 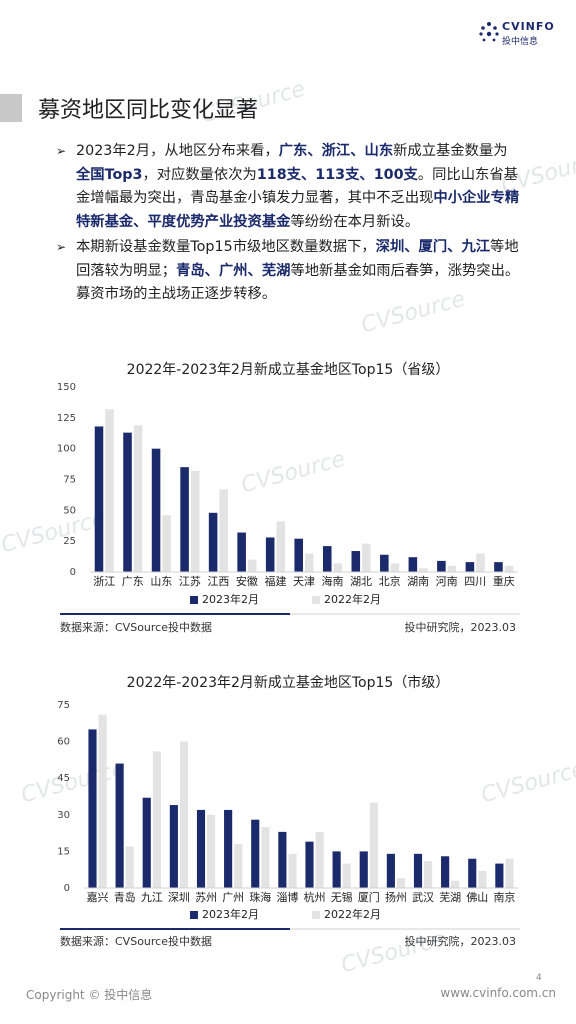 What do you see at coordinates (69, 480) in the screenshot?
I see `y-tick-label: 75` at bounding box center [69, 480].